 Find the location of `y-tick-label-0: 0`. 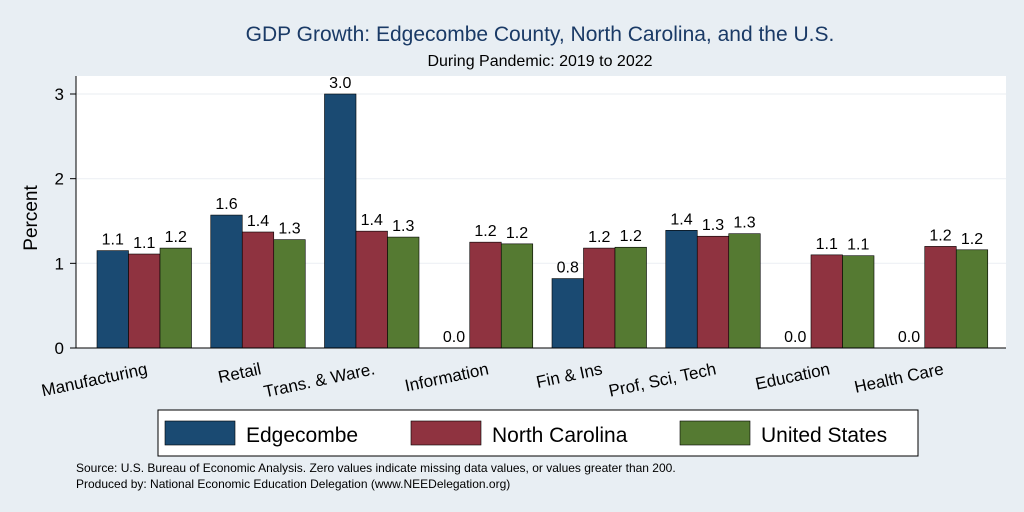

y-tick-label-0: 0 is located at coordinates (59, 348).